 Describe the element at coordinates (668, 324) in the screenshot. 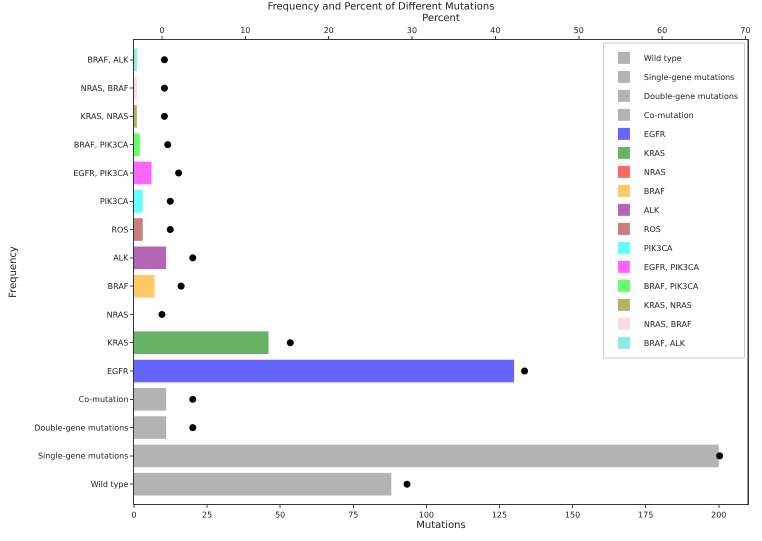

I see `legend-label: NRAS, BRAF` at that location.